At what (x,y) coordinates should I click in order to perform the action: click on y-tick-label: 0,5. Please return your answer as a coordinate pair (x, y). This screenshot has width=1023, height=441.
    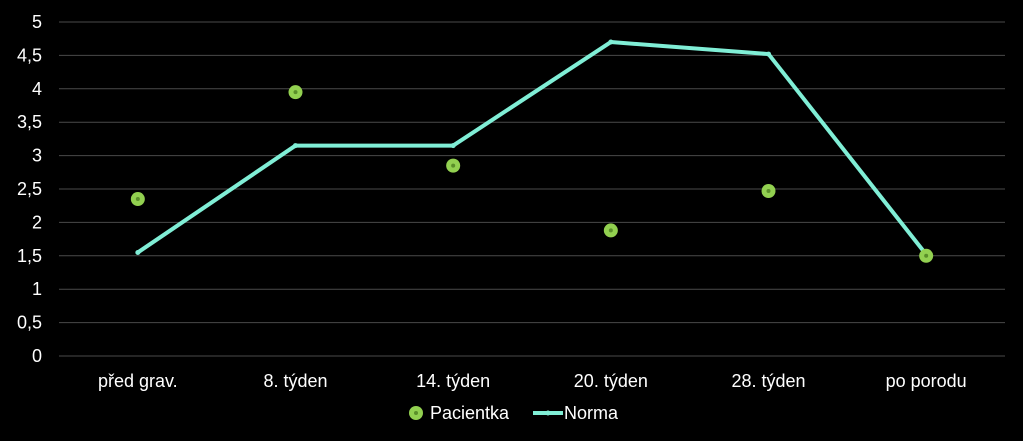
    Looking at the image, I should click on (29, 323).